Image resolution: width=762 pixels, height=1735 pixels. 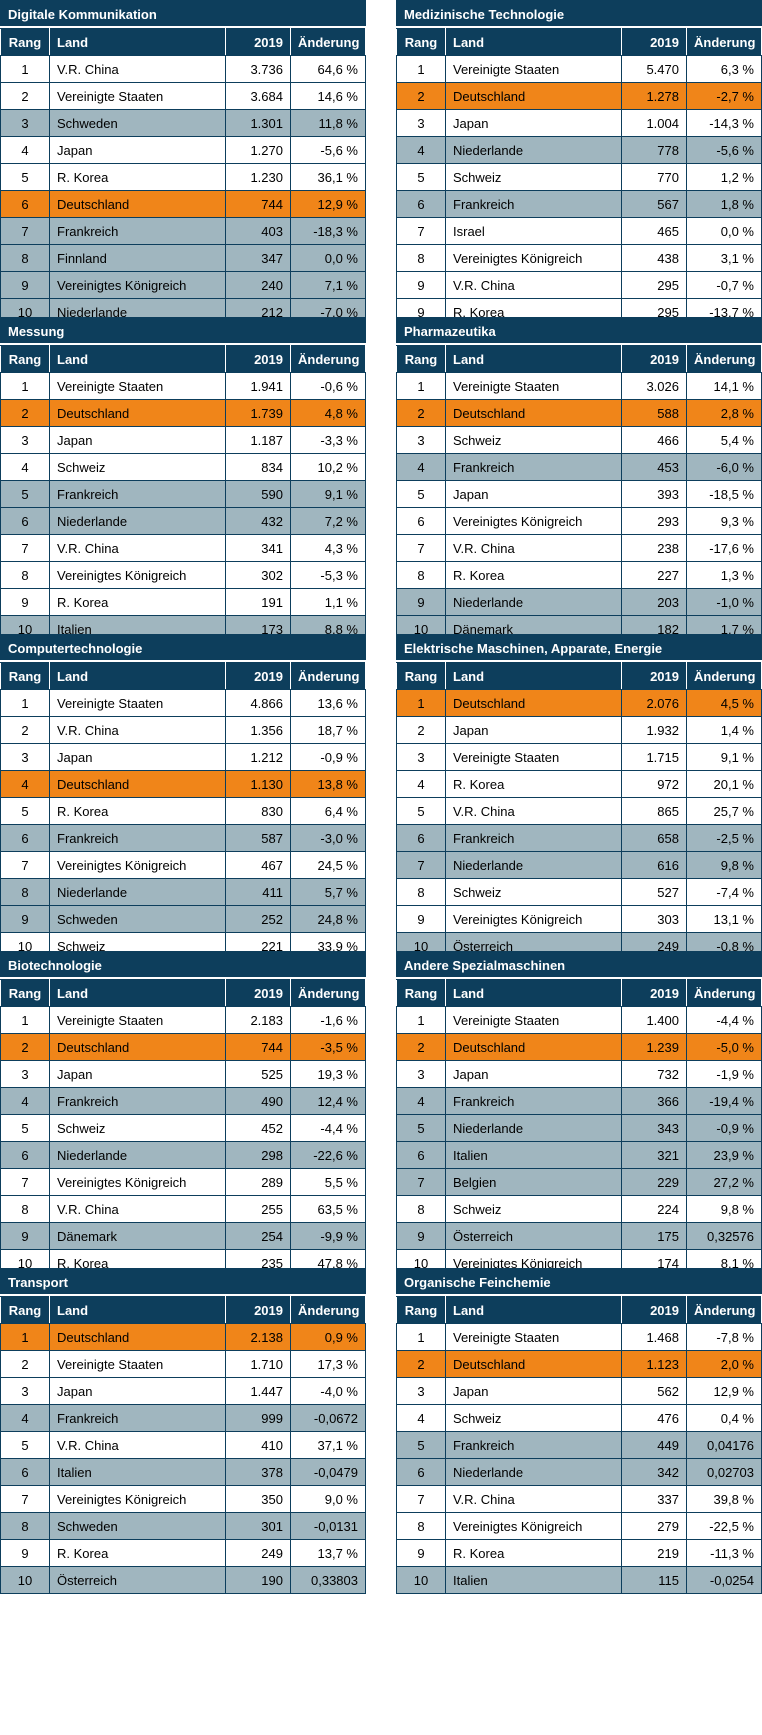 I want to click on change-cell: 9,0 %, so click(x=328, y=1499).